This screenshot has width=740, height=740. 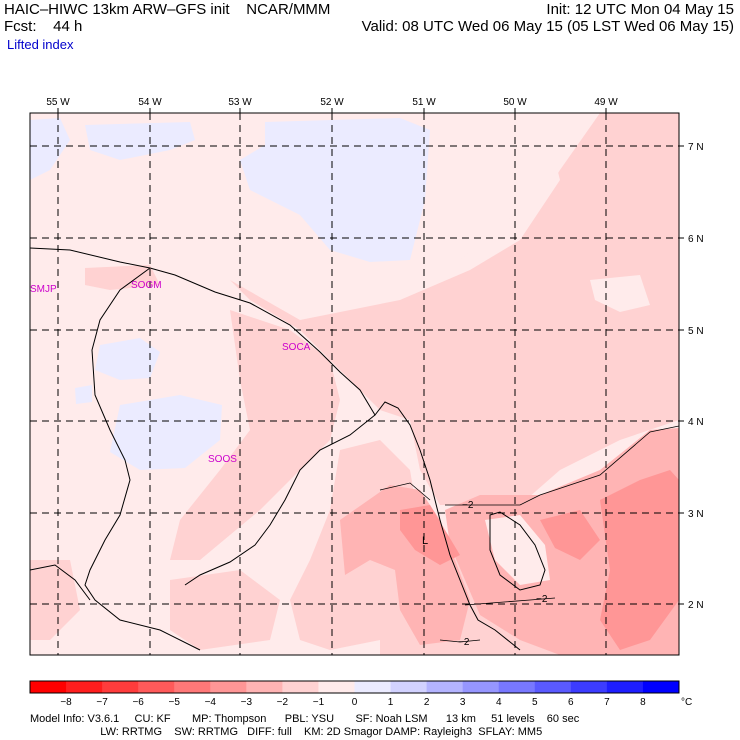 I want to click on colorbar-tick-label: 7, so click(x=607, y=702).